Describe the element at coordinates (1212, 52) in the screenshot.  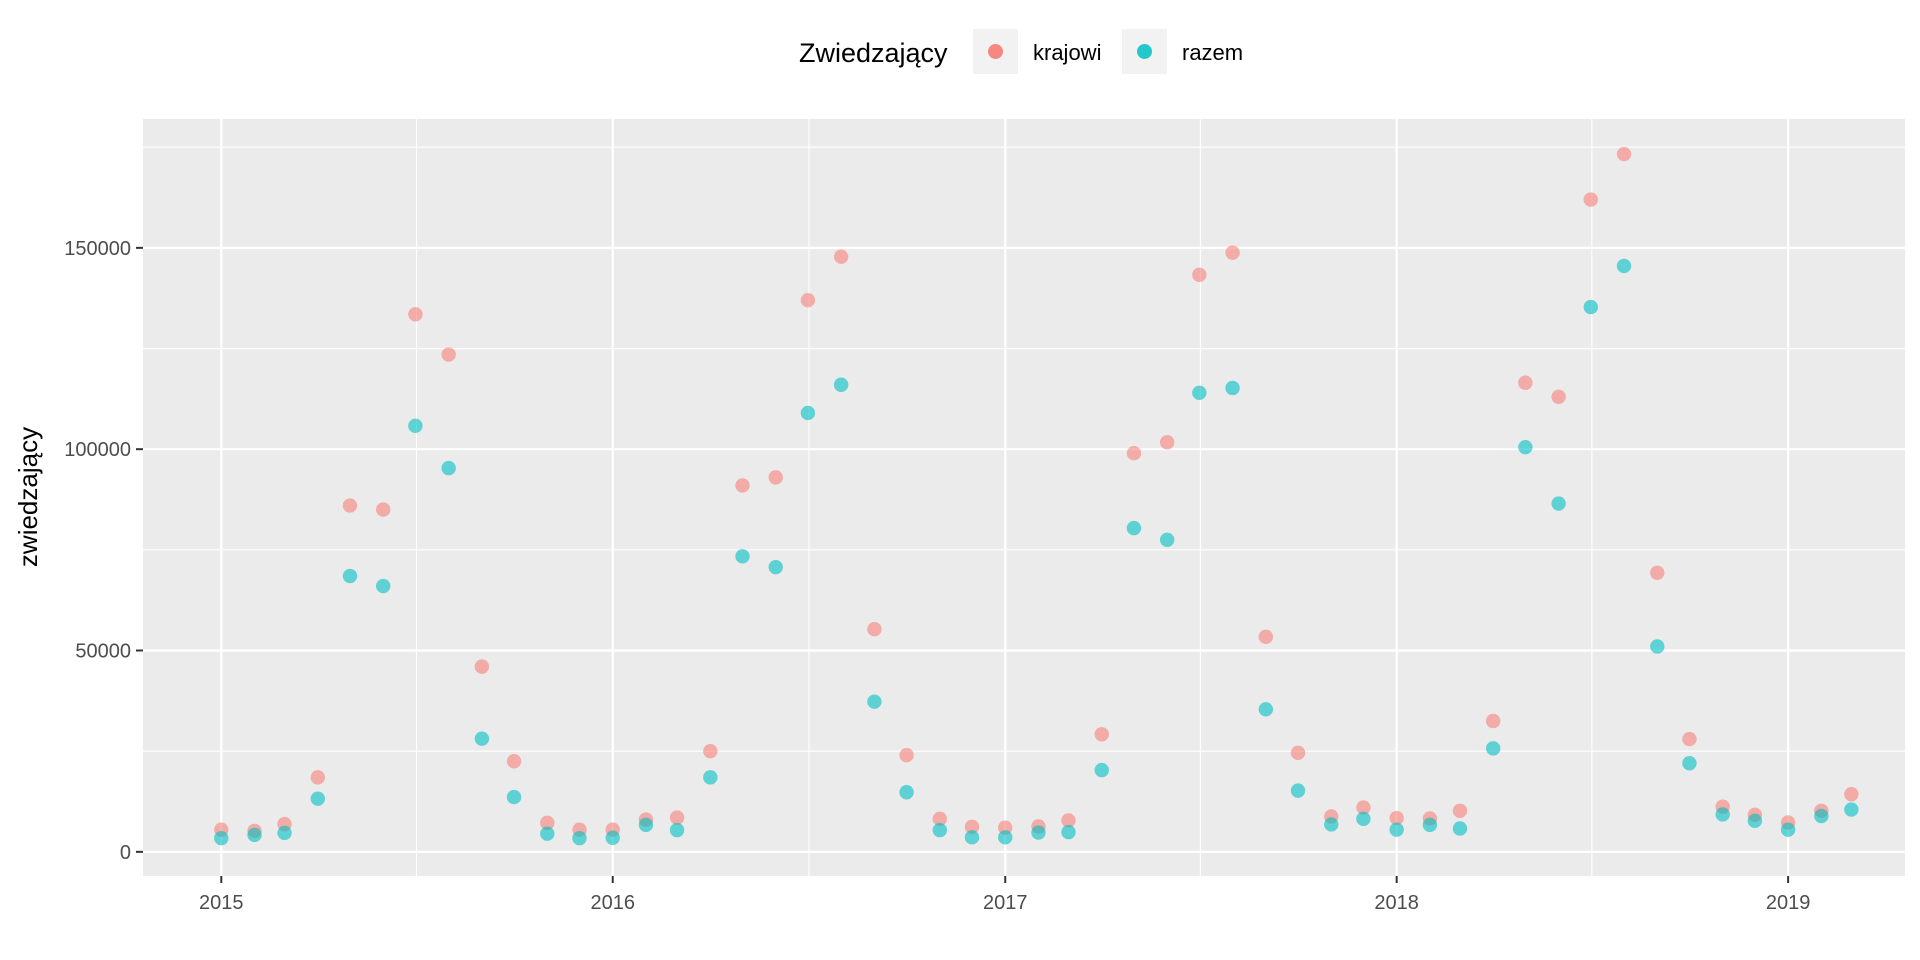
I see `legend-label-razem: razem` at that location.